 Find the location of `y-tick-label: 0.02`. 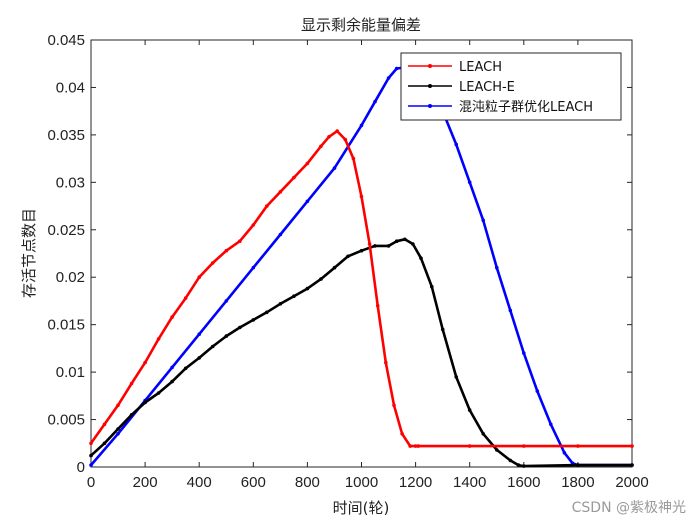

y-tick-label: 0.02 is located at coordinates (70, 277).